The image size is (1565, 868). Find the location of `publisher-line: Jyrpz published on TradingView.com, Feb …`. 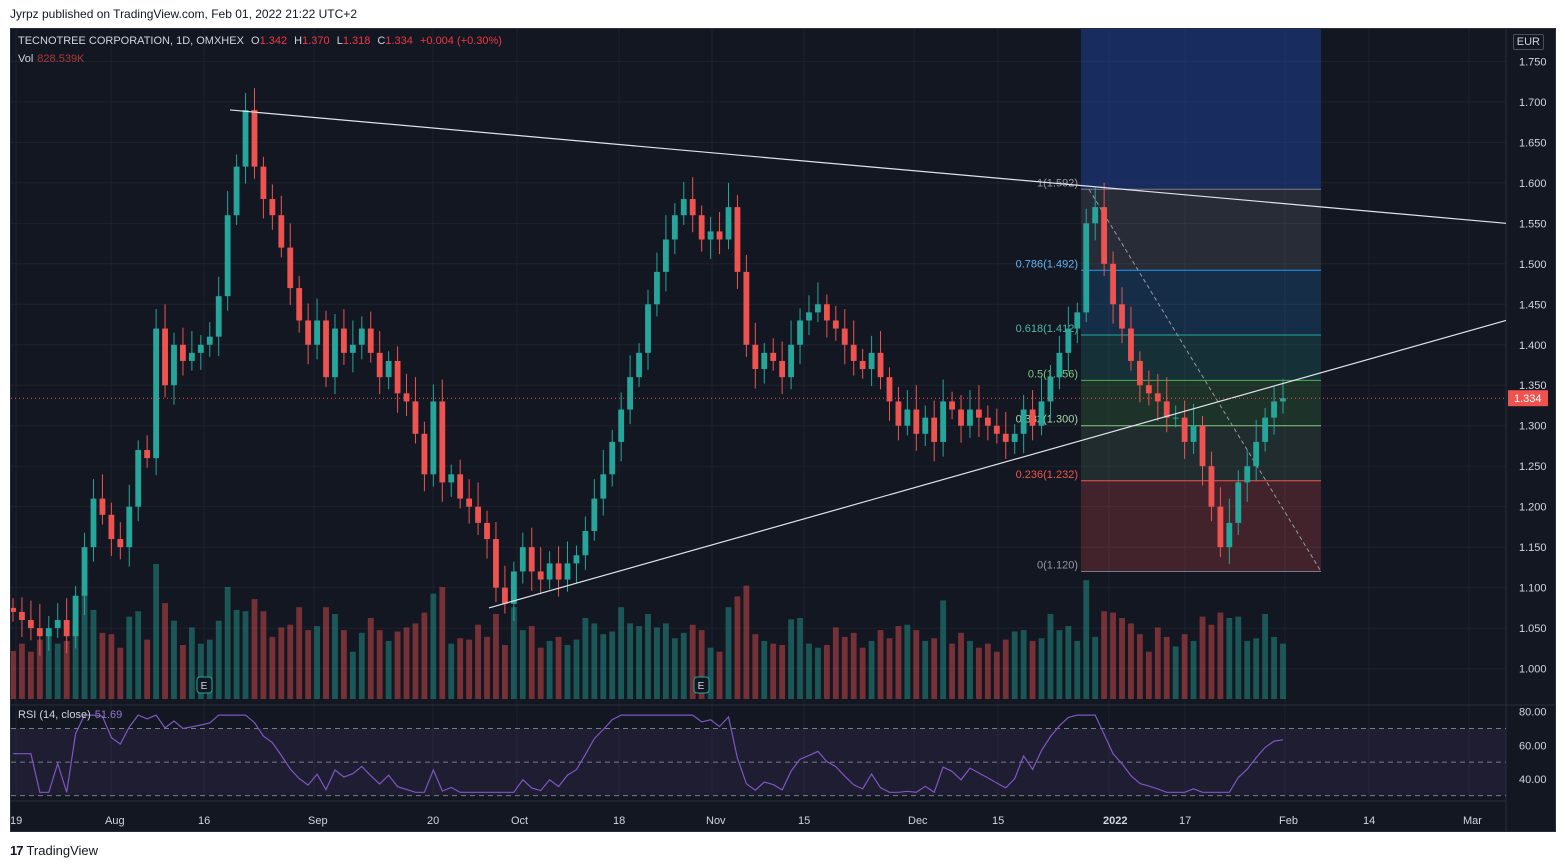

publisher-line: Jyrpz published on TradingView.com, Feb … is located at coordinates (183, 14).